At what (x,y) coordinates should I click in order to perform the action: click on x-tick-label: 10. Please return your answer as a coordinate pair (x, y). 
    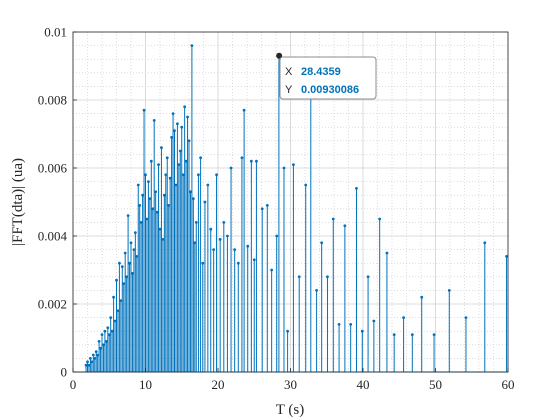
    Looking at the image, I should click on (145, 384).